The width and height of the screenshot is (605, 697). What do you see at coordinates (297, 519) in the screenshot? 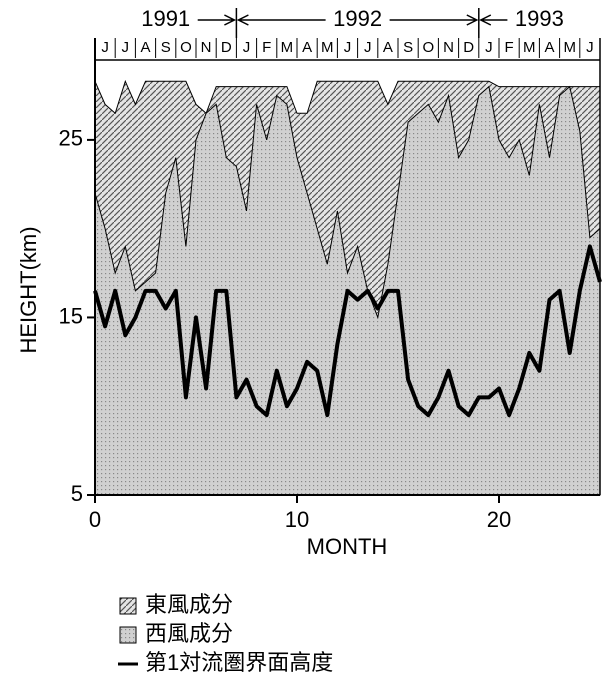
I see `x-tick-label: 10` at bounding box center [297, 519].